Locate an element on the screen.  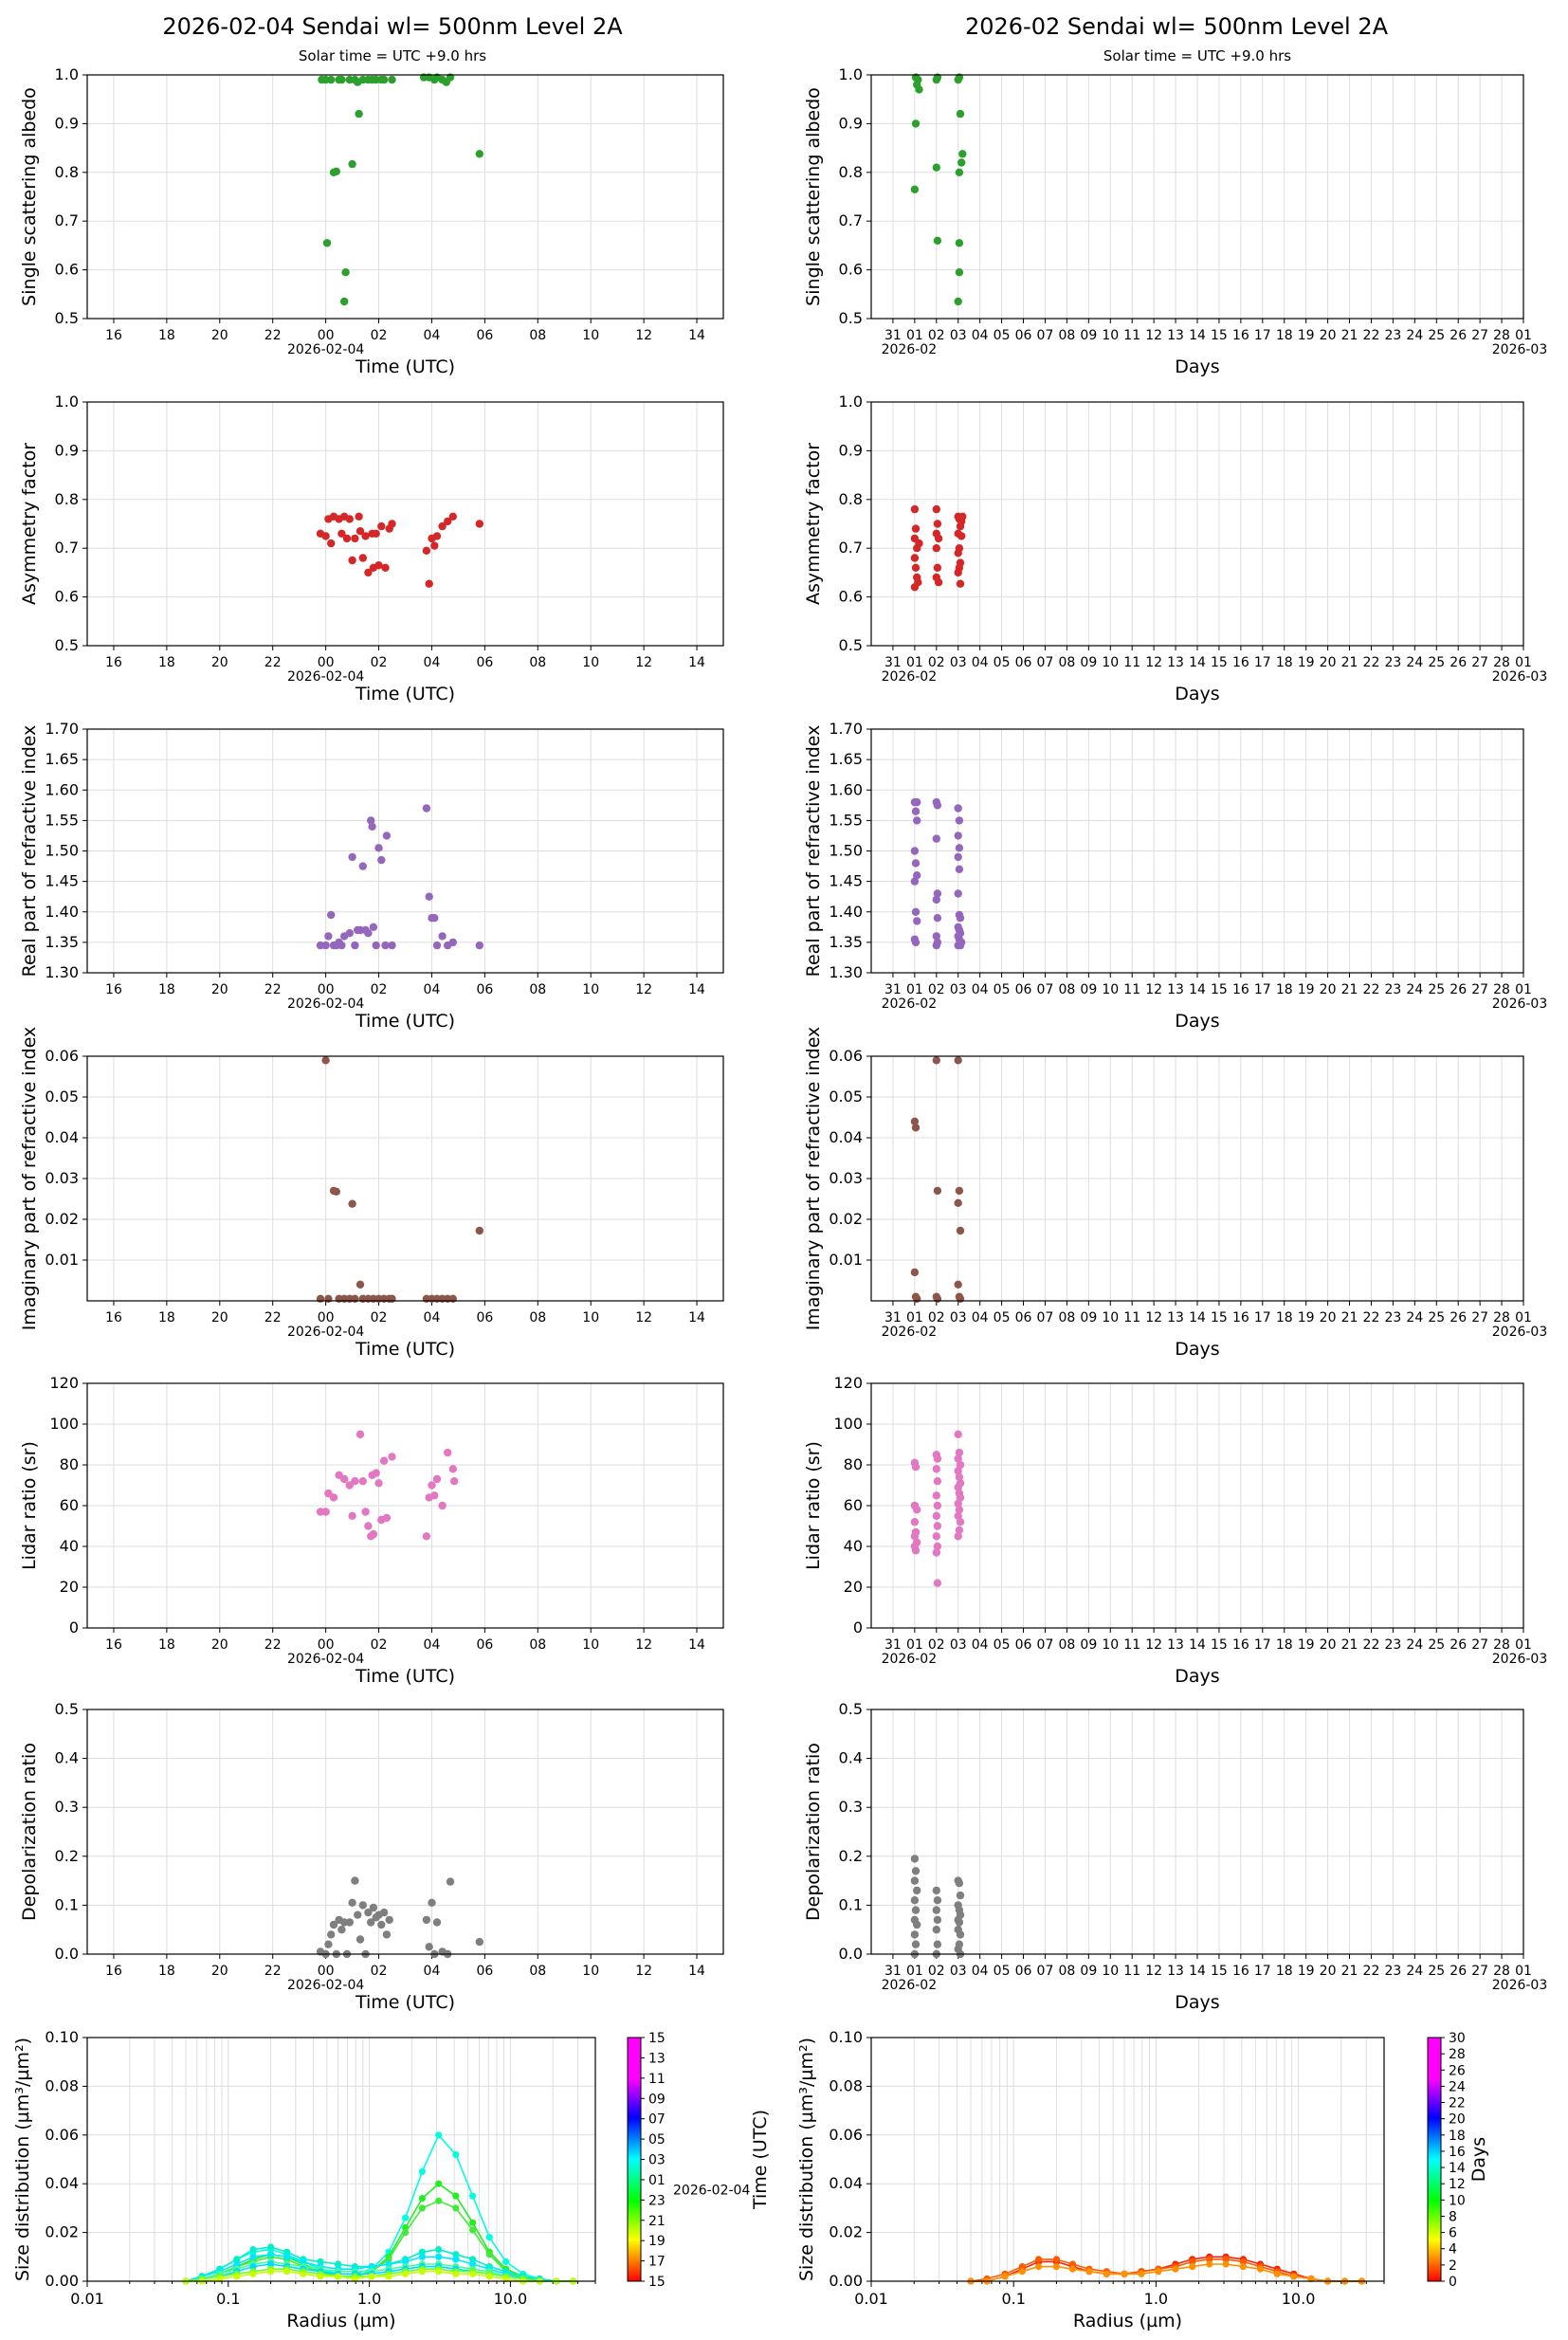
colorbar-tick-label: 17 is located at coordinates (656, 2262).